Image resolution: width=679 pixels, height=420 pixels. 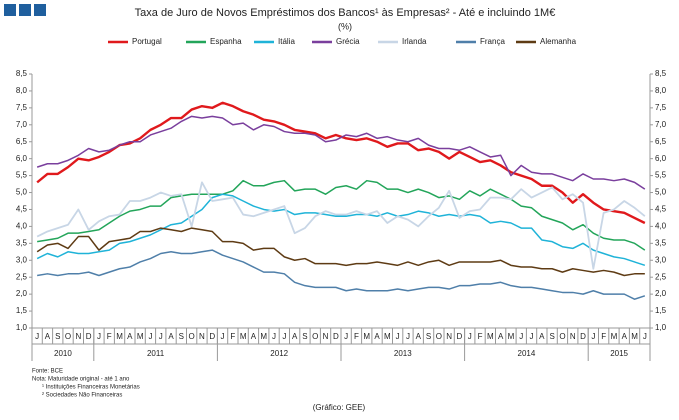 What do you see at coordinates (22, 310) in the screenshot?
I see `y-tick-label: 1,5` at bounding box center [22, 310].